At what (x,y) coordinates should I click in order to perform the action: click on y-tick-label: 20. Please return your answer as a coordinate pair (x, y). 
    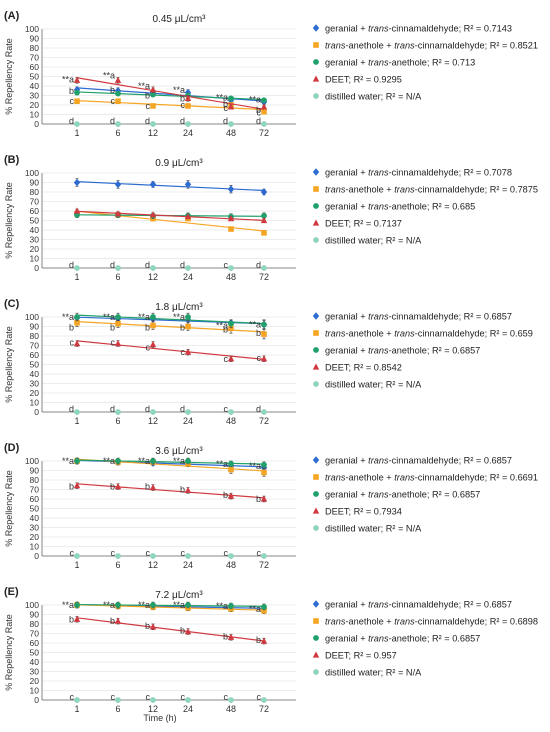
    Looking at the image, I should click on (35, 105).